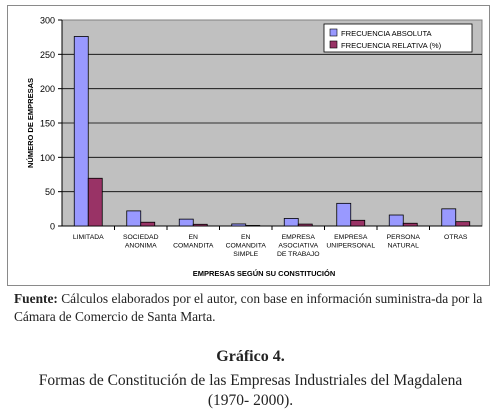 The image size is (501, 416). Describe the element at coordinates (47, 89) in the screenshot. I see `y-tick-label: 200` at that location.